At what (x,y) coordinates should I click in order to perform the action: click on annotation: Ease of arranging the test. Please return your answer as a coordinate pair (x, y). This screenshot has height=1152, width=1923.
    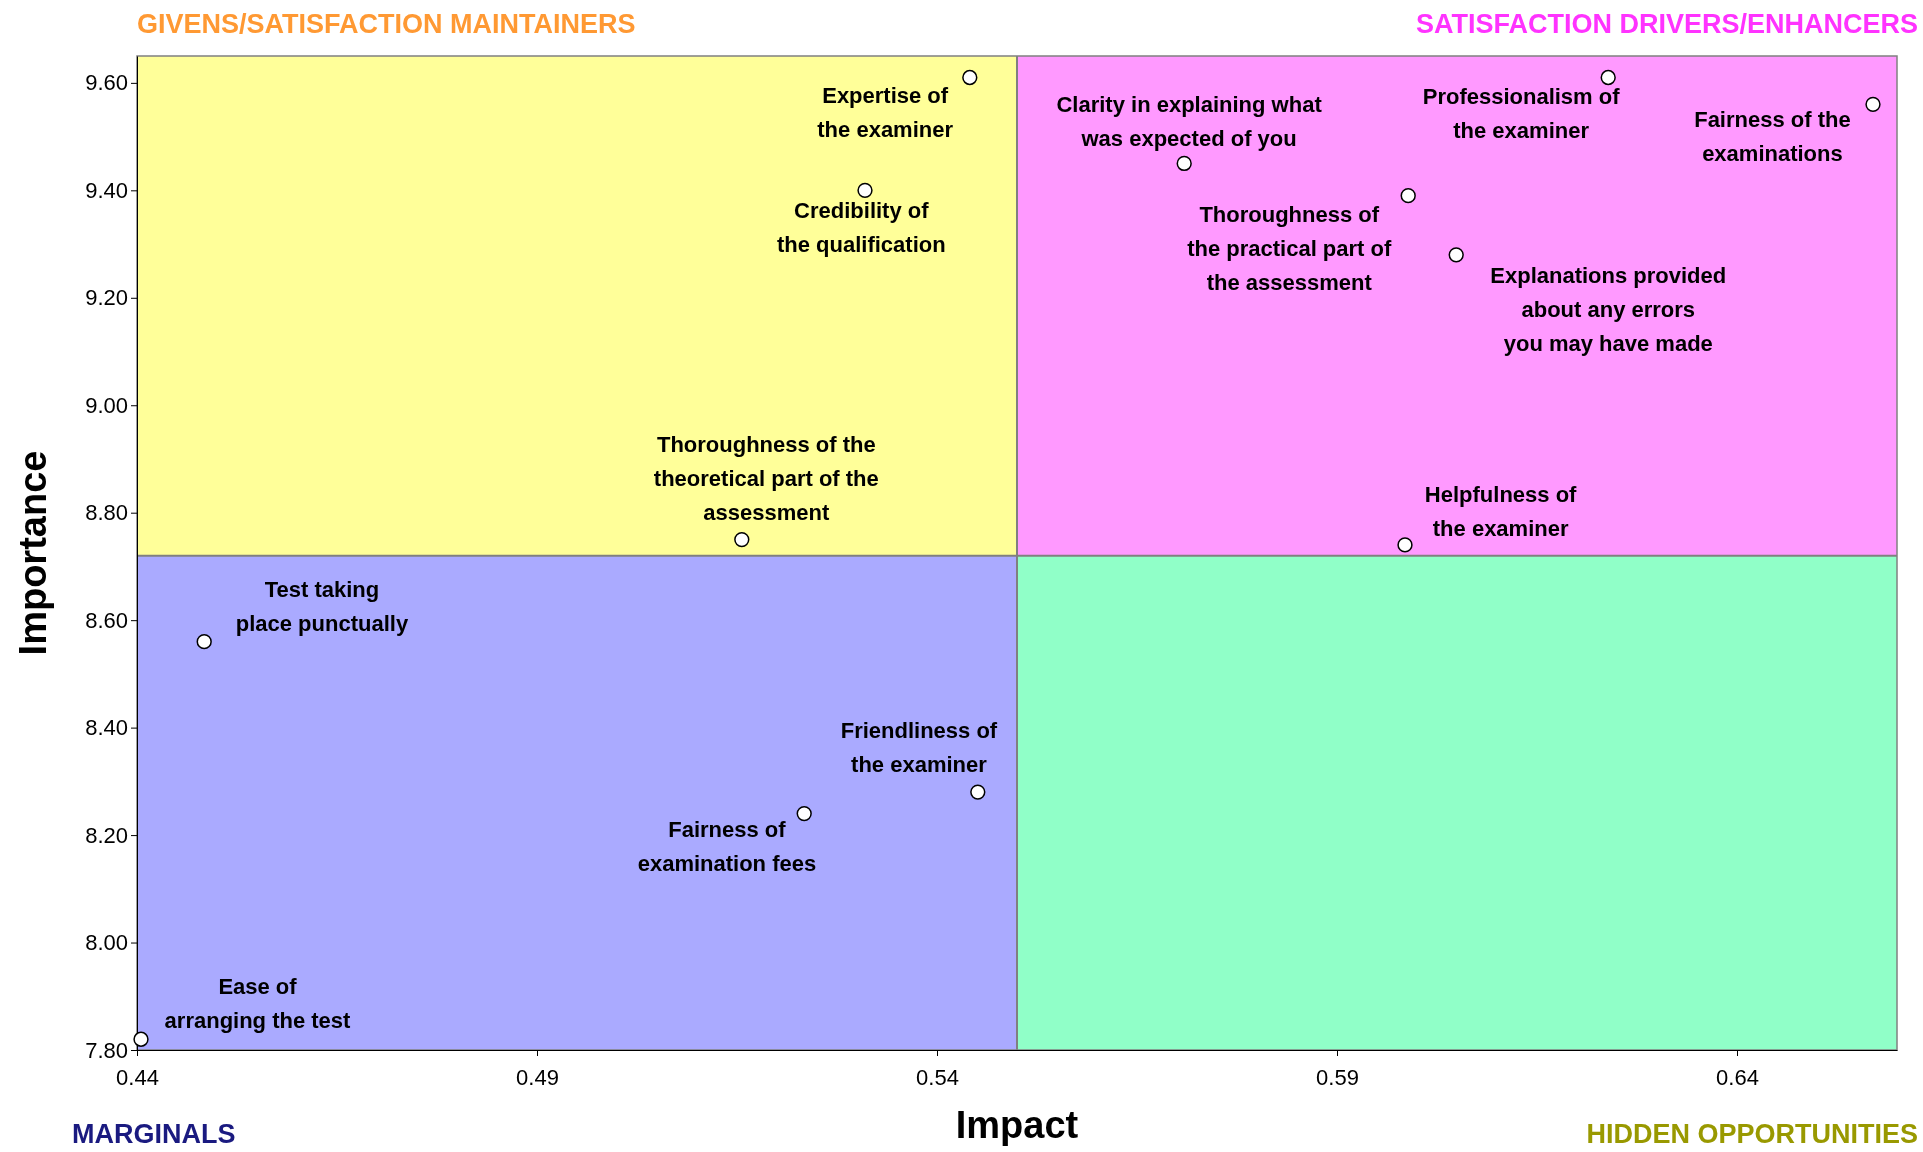
    Looking at the image, I should click on (258, 1003).